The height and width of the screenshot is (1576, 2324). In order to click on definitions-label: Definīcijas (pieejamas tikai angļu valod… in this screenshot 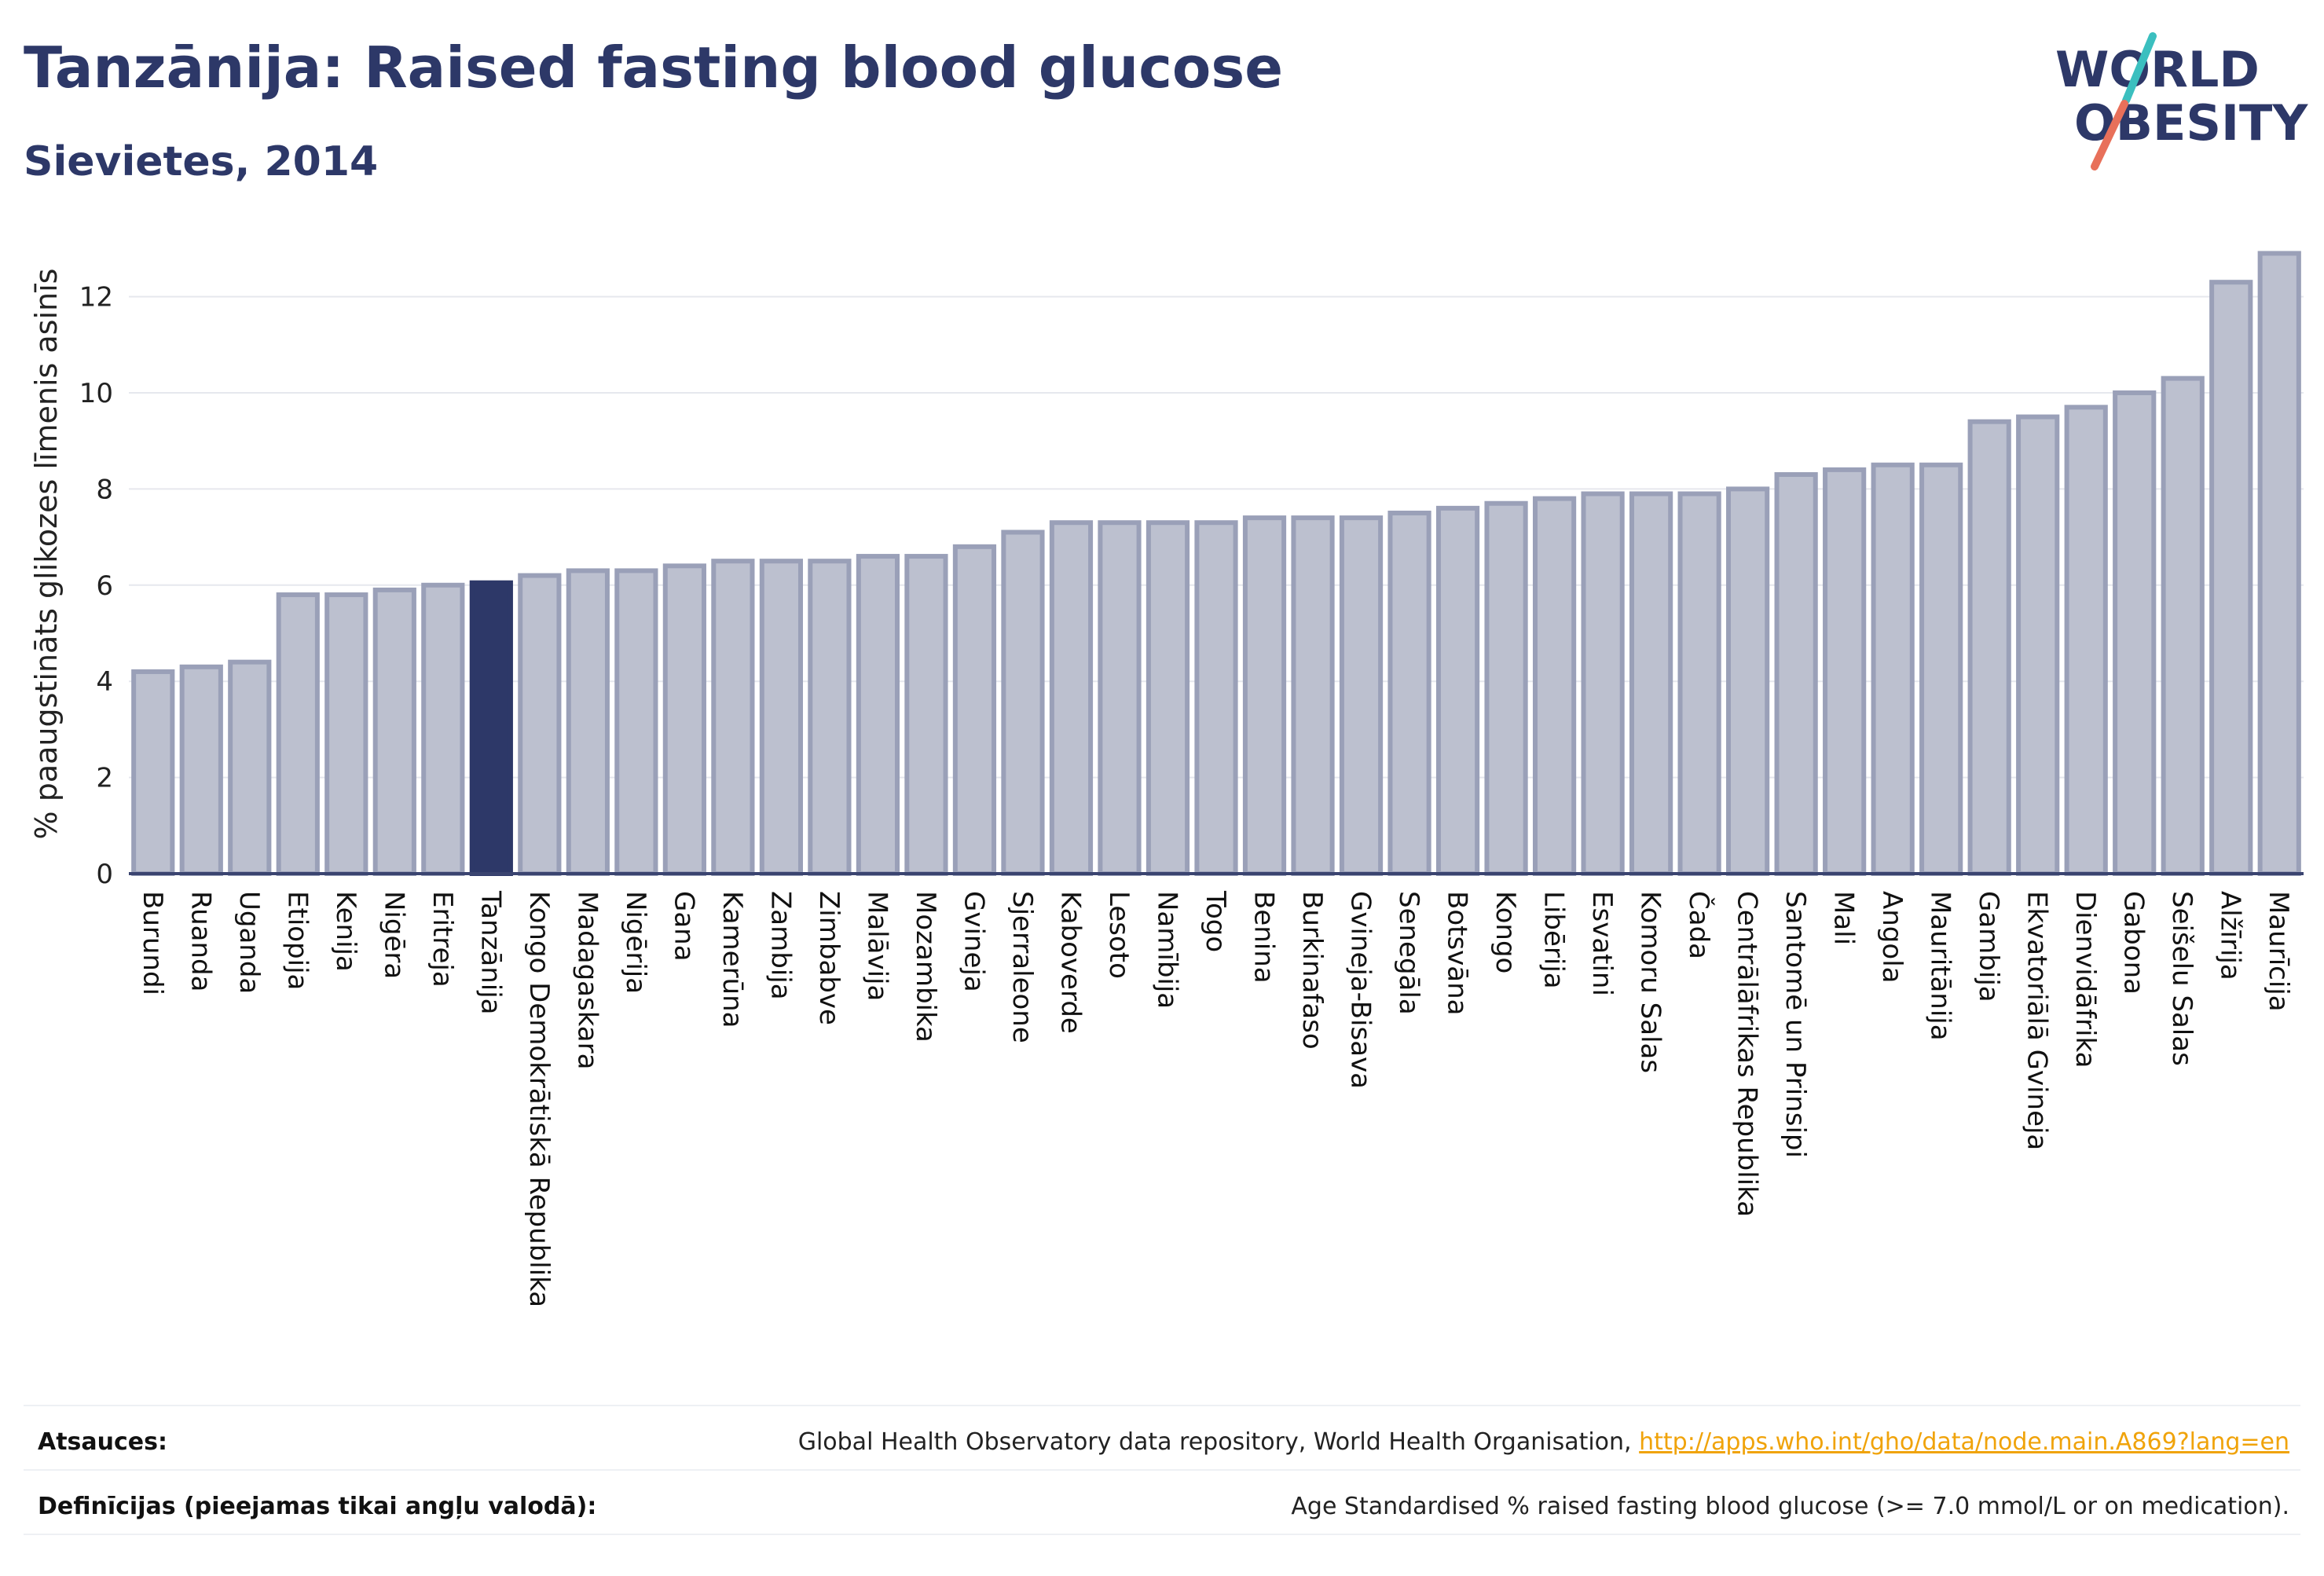, I will do `click(317, 1506)`.